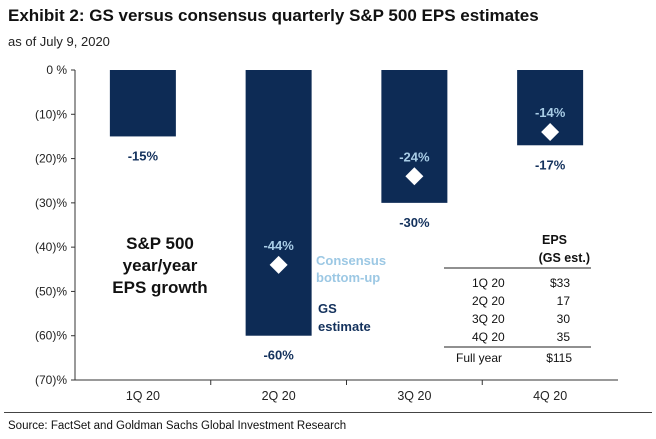 This screenshot has height=439, width=656. What do you see at coordinates (564, 337) in the screenshot?
I see `eps-table-row-value: 35` at bounding box center [564, 337].